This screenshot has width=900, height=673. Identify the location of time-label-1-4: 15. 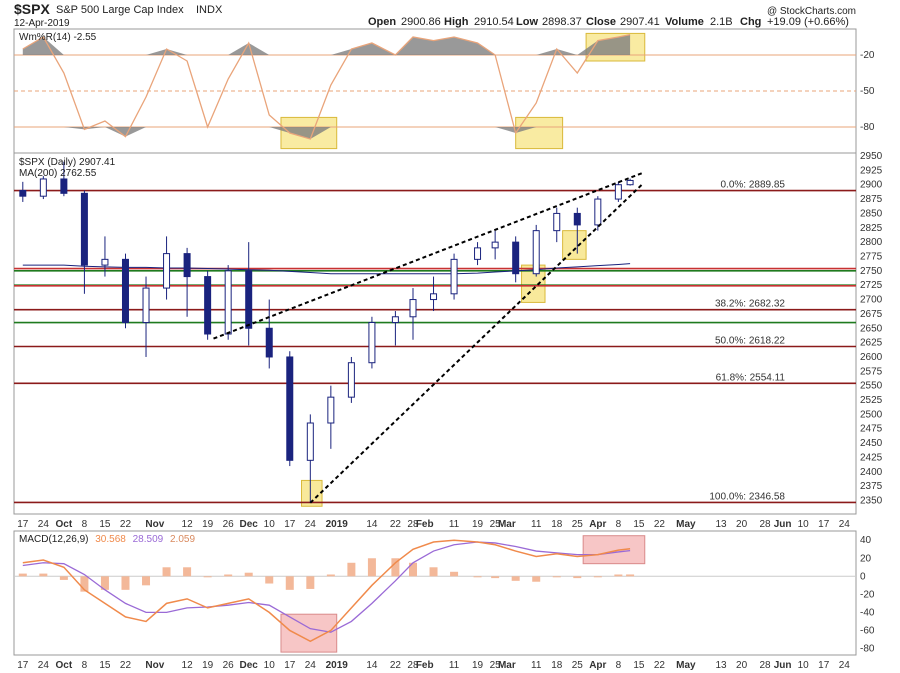
(105, 665).